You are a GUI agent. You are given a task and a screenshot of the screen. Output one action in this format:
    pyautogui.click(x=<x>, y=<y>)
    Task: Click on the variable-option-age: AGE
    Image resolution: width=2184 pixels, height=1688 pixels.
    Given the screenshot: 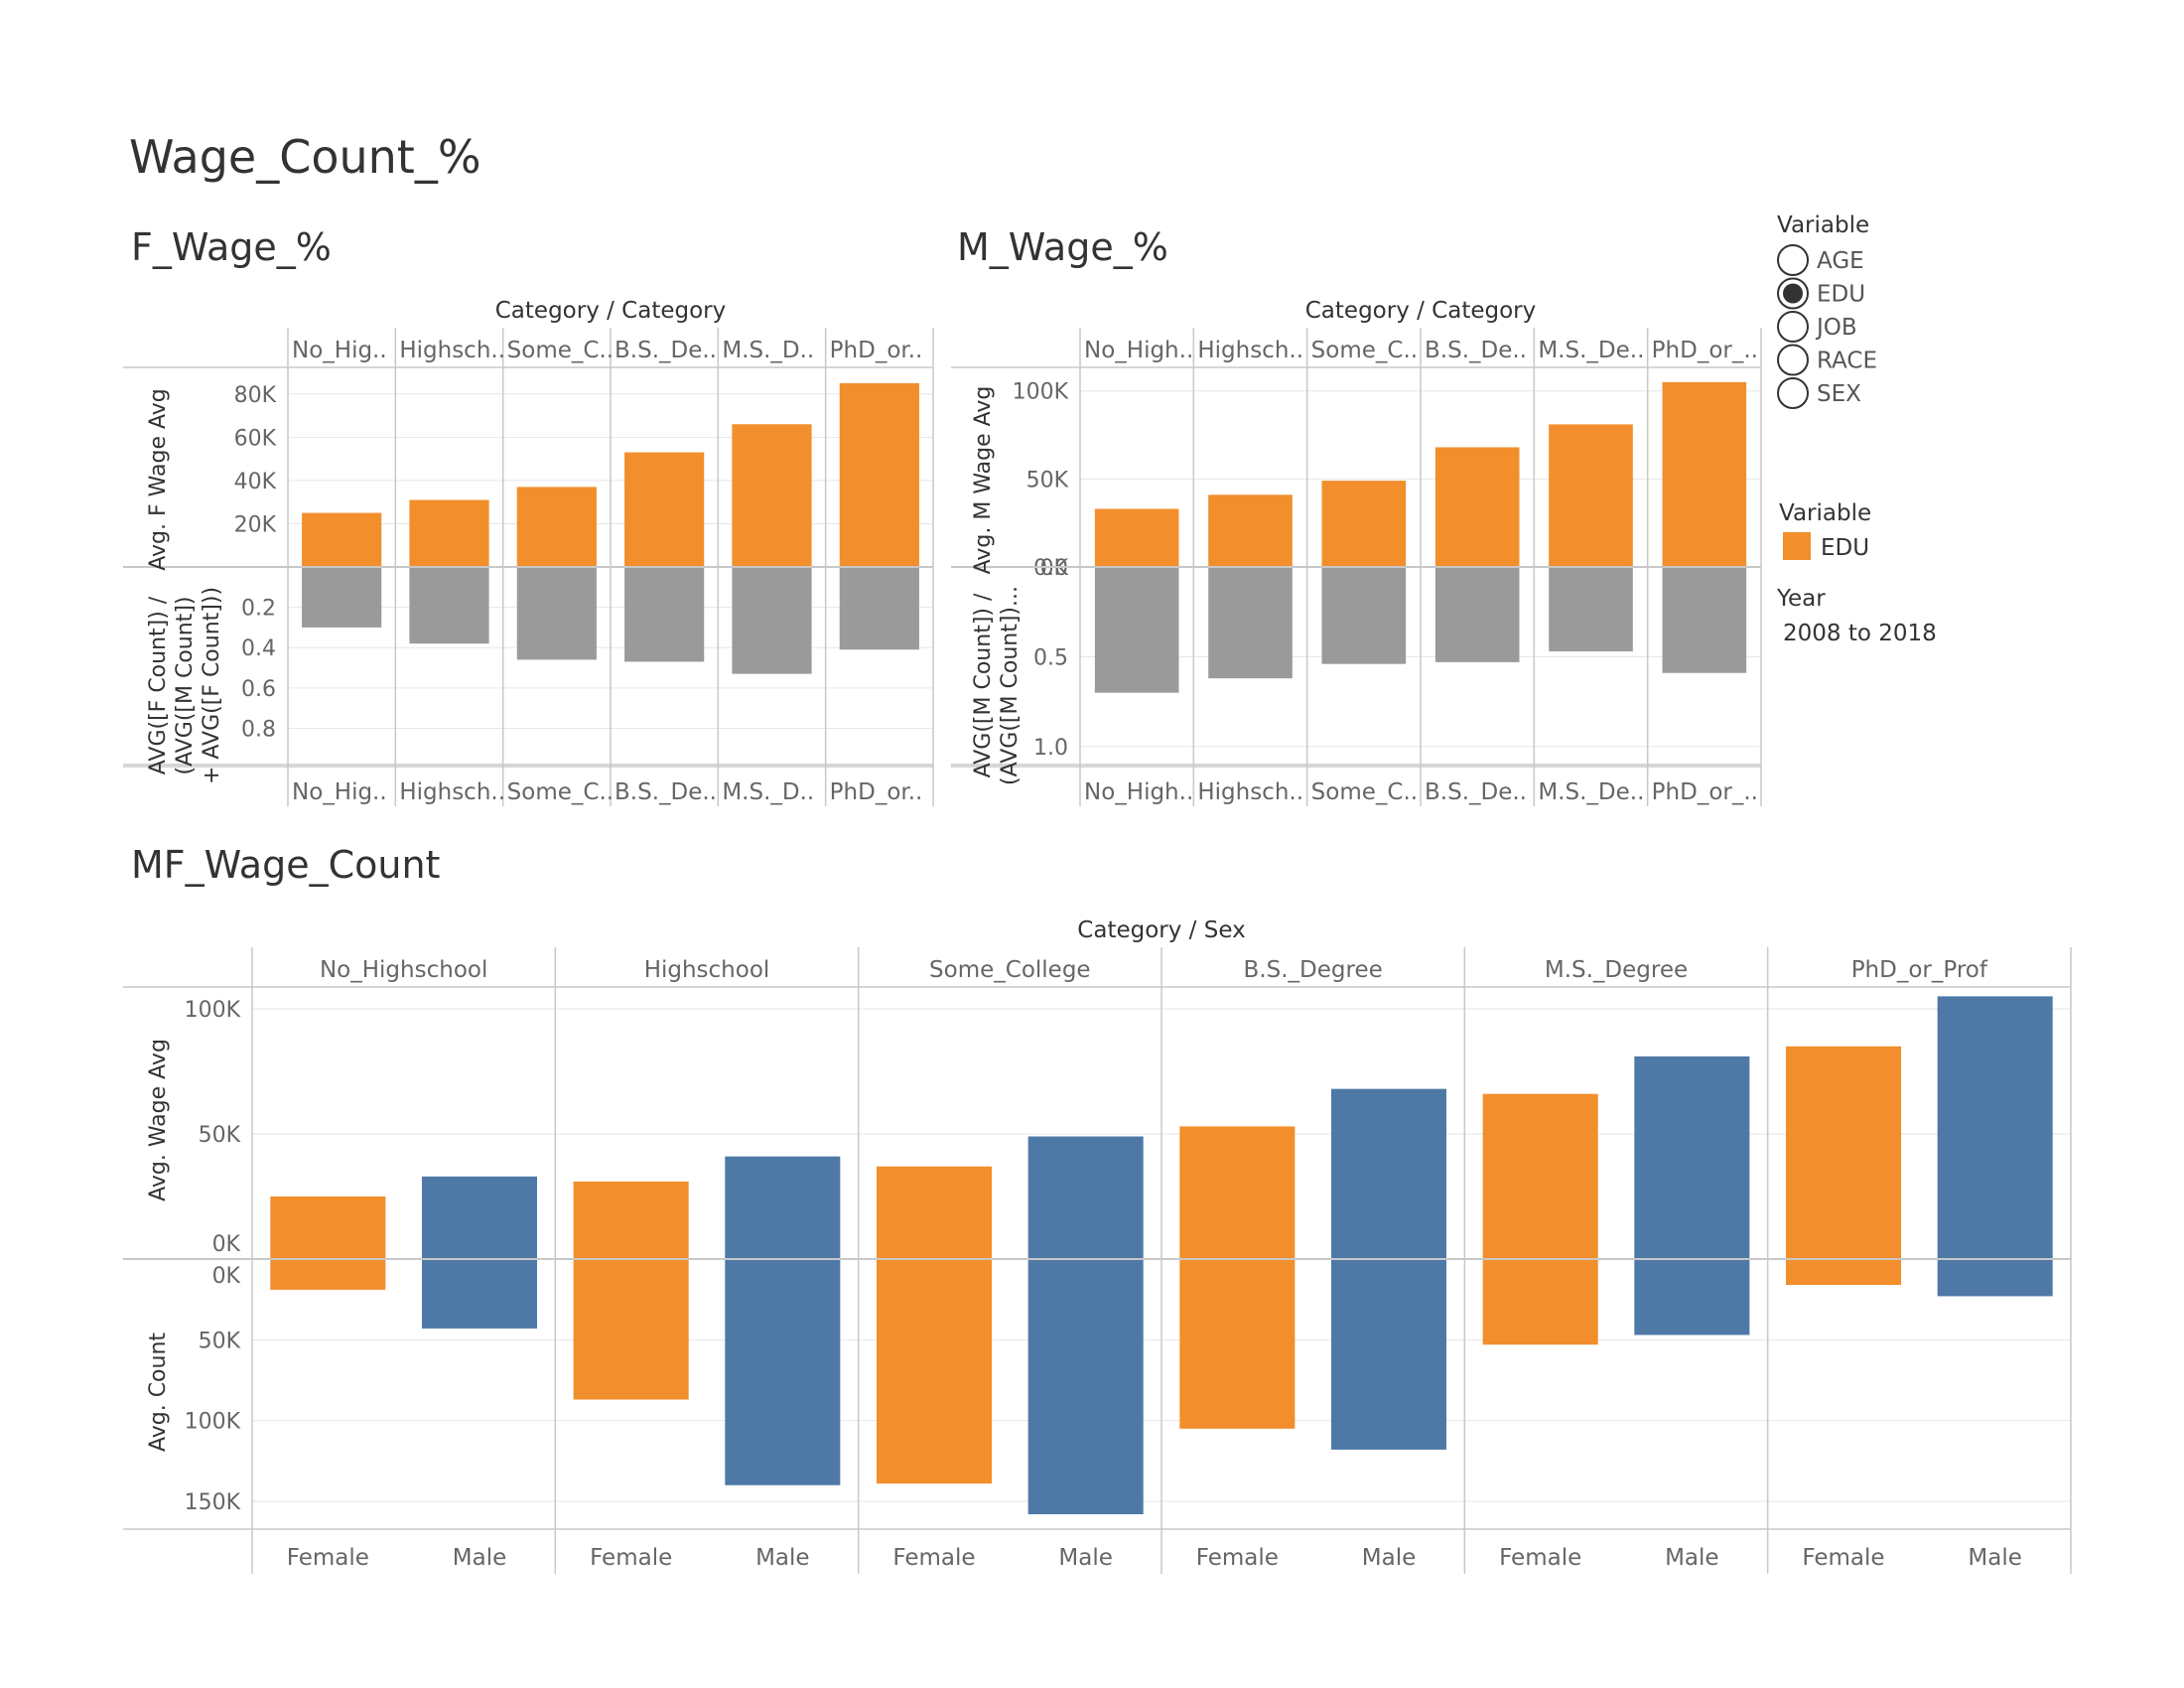 What is the action you would take?
    pyautogui.click(x=1820, y=260)
    